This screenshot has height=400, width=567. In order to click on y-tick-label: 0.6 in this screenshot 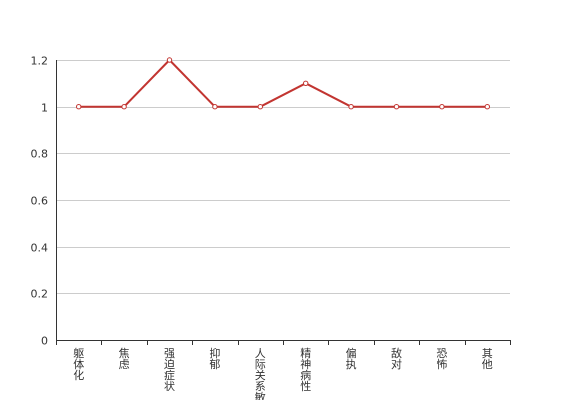, I will do `click(40, 201)`.